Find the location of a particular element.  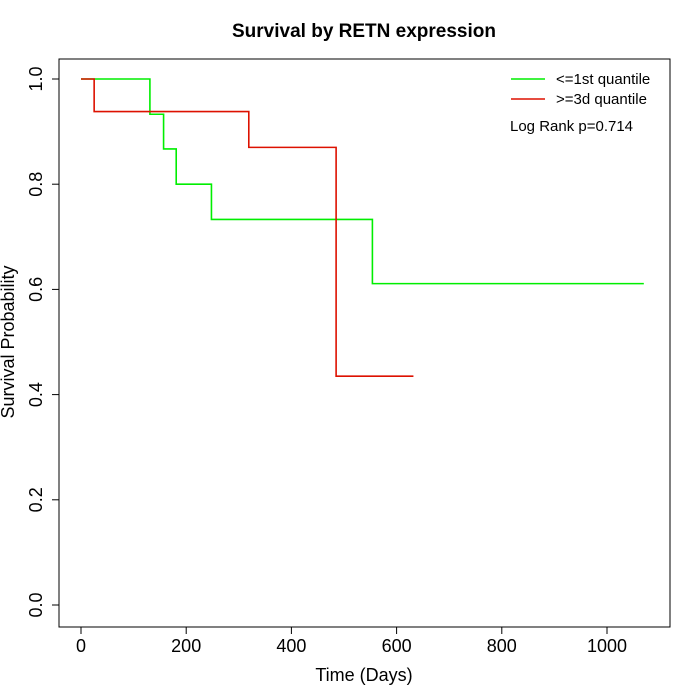

y-axis: 0.0 0.2 0.4 0.6 0.8 1.0 is located at coordinates (43, 342).